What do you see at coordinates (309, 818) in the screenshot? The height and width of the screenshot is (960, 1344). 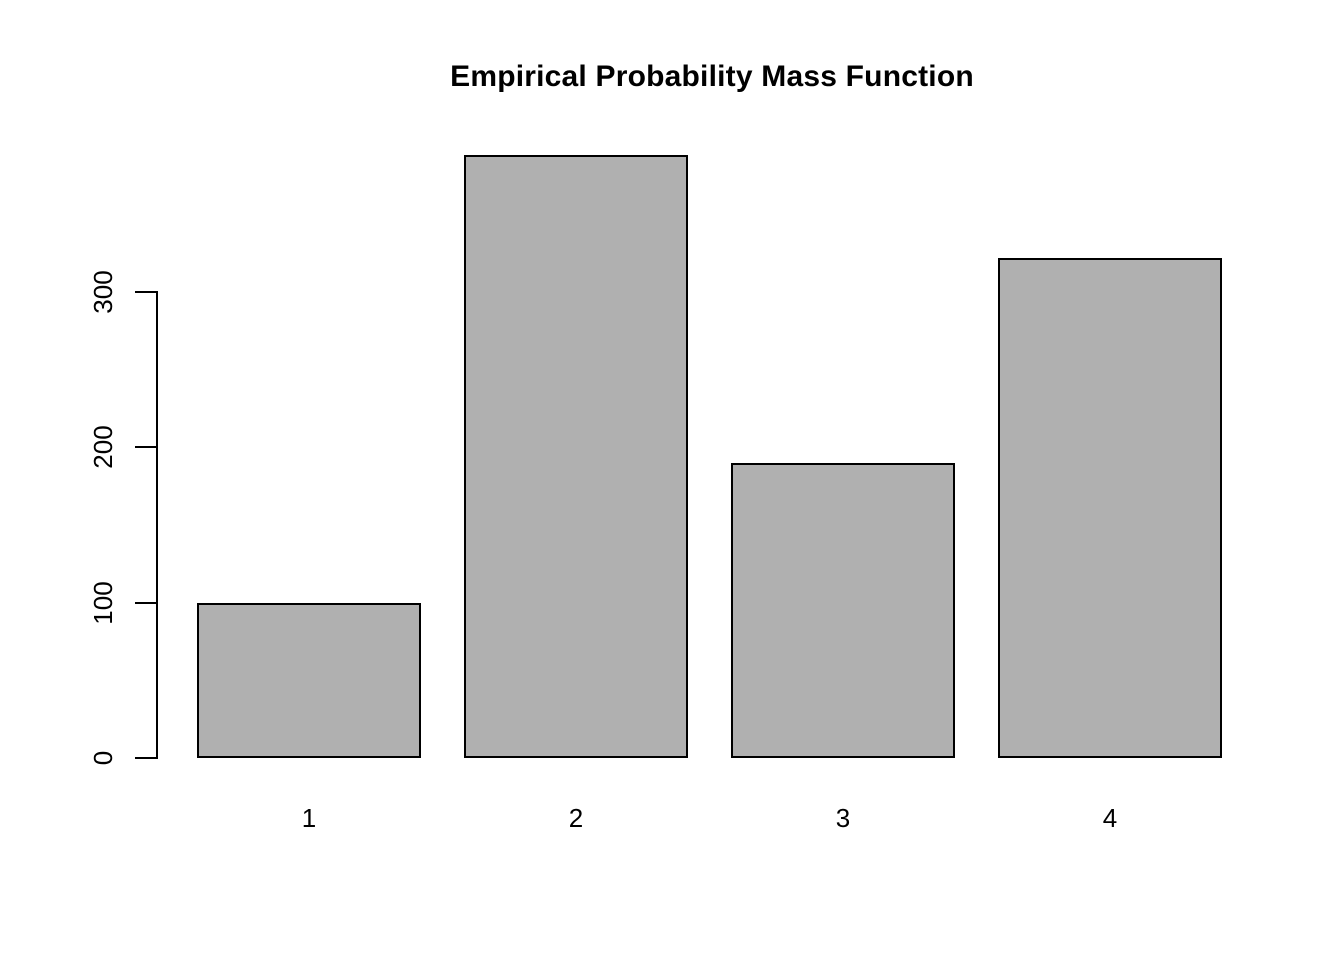 I see `x-tick-label: 1` at bounding box center [309, 818].